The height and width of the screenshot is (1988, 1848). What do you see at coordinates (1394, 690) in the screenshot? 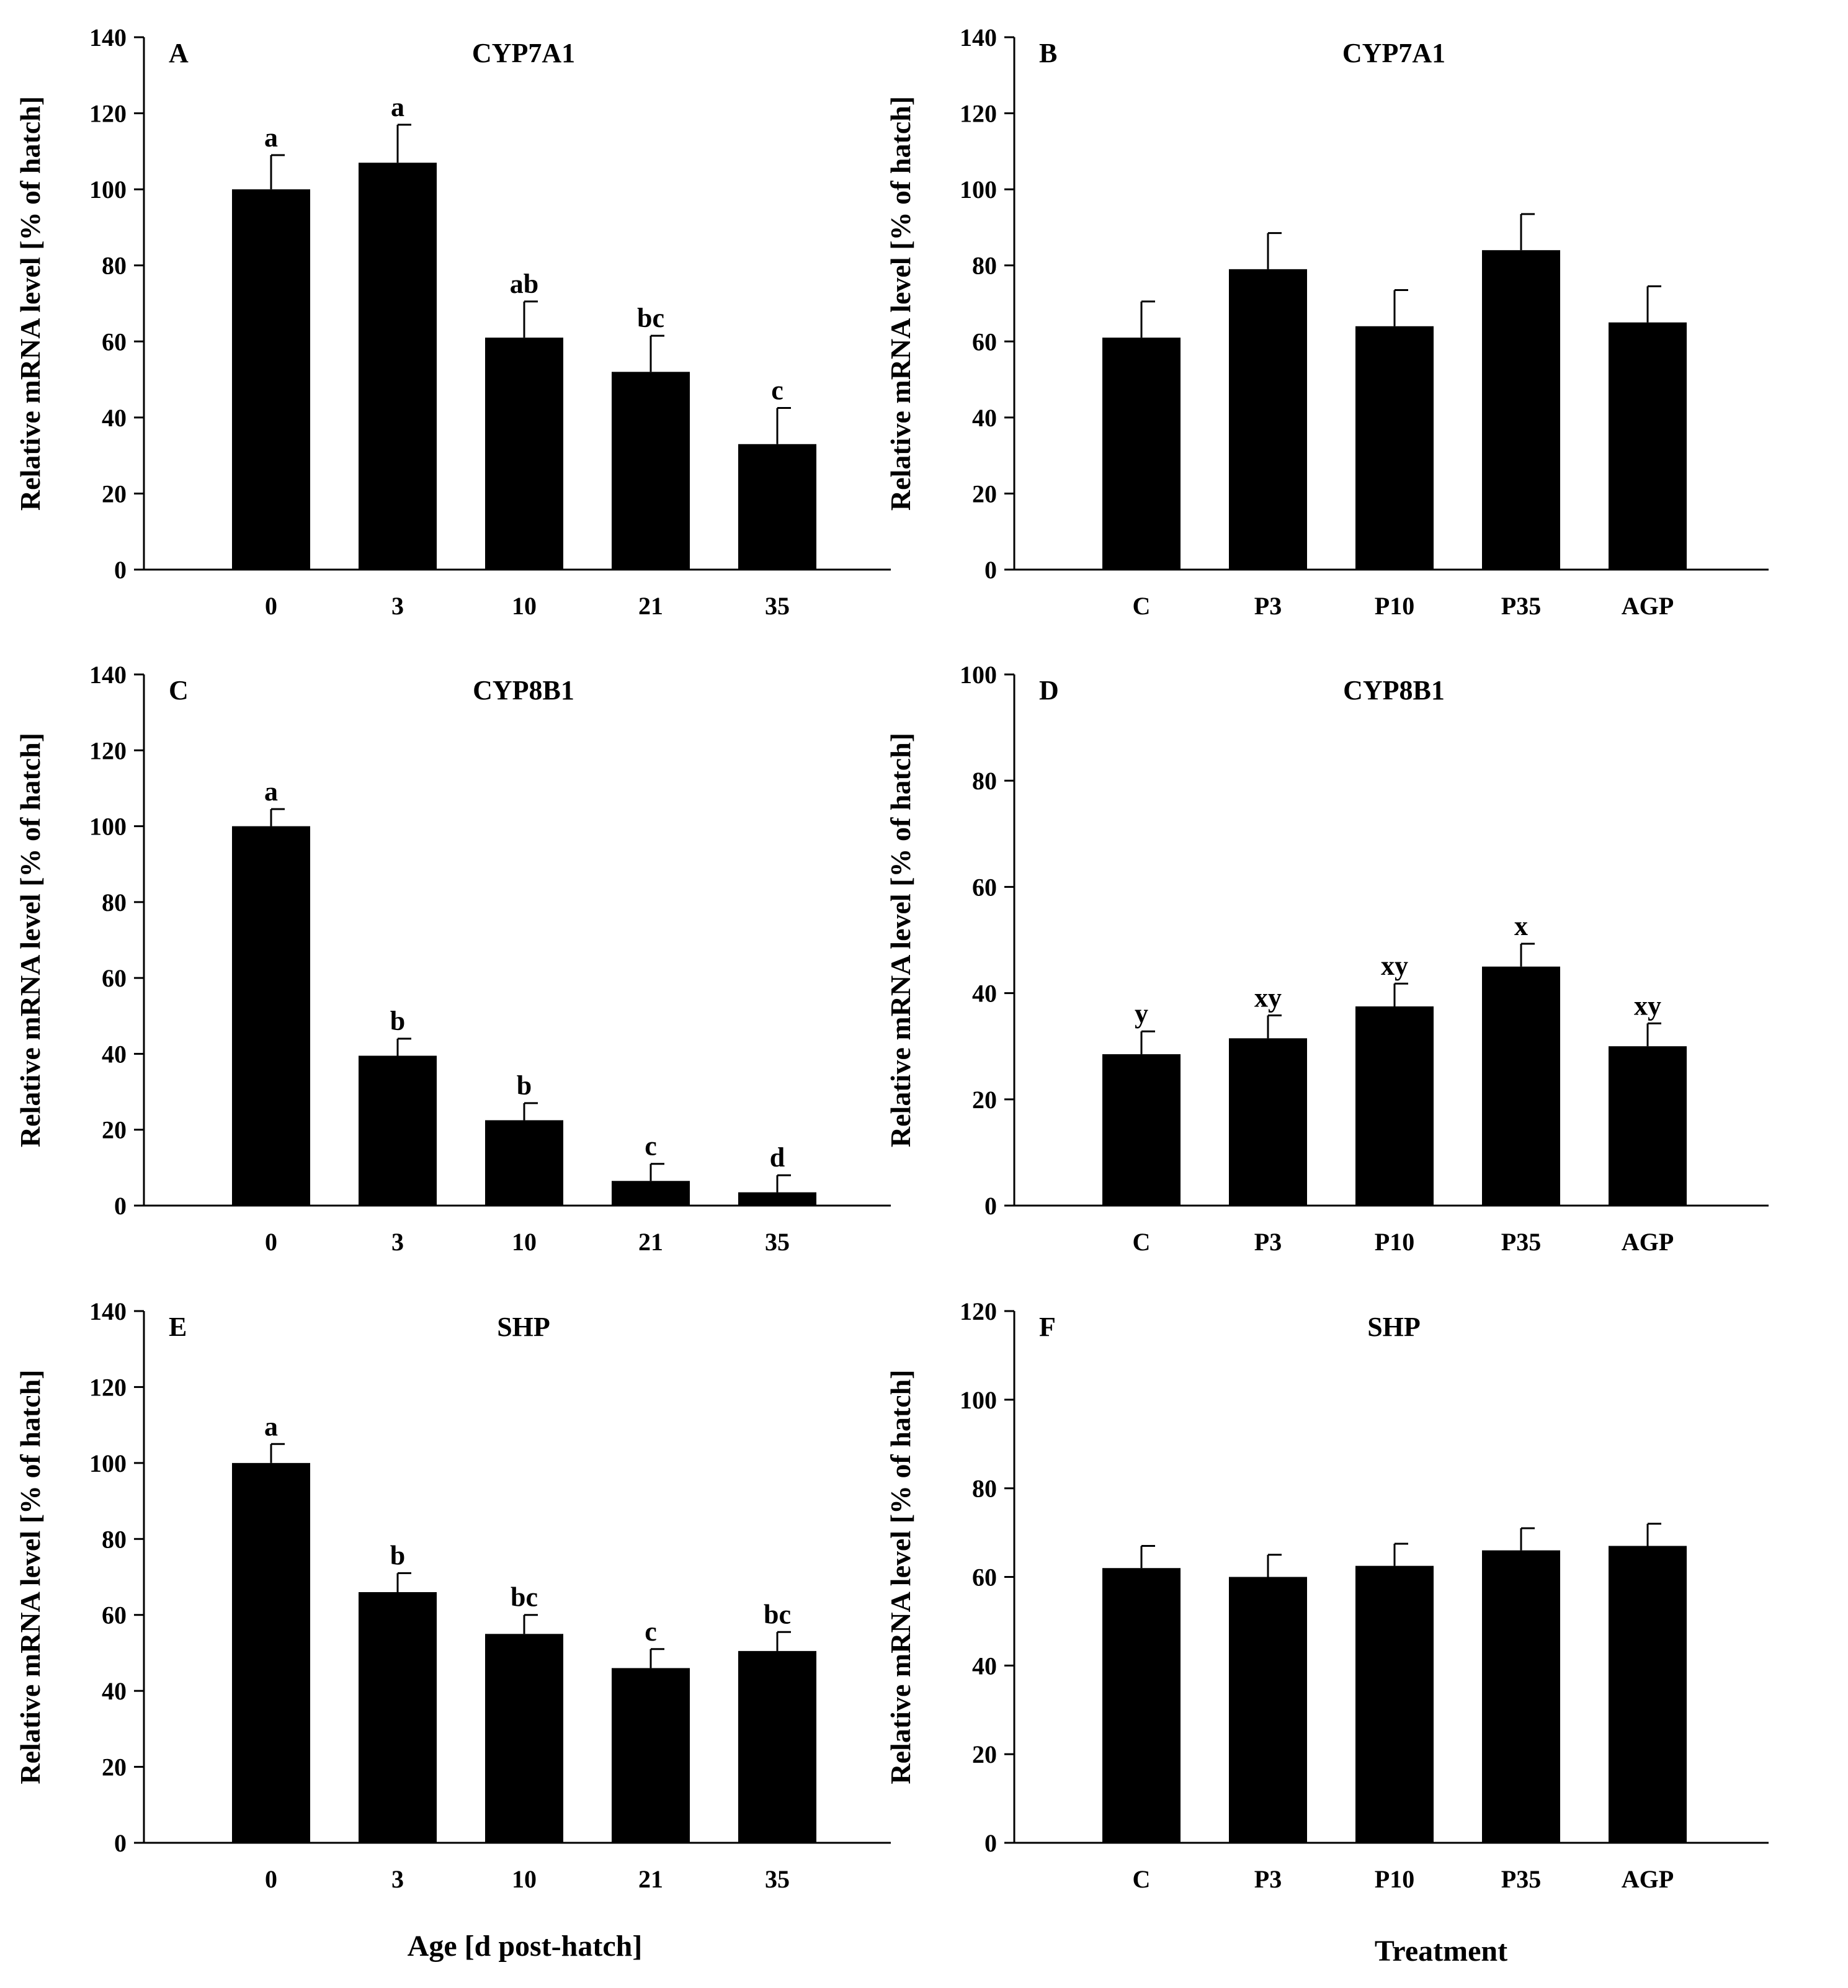
I see `panel-d-title: CYP8B1` at bounding box center [1394, 690].